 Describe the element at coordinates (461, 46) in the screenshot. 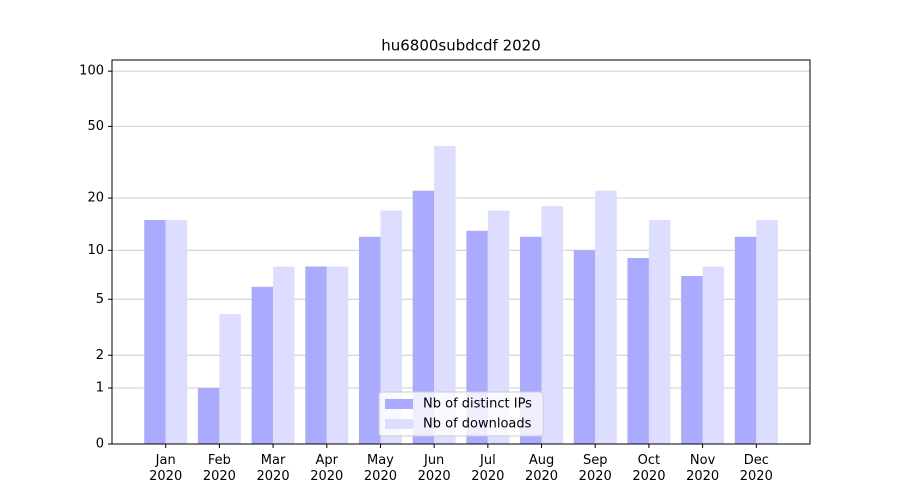

I see `chart-title: hu6800subdcdf 2020` at that location.